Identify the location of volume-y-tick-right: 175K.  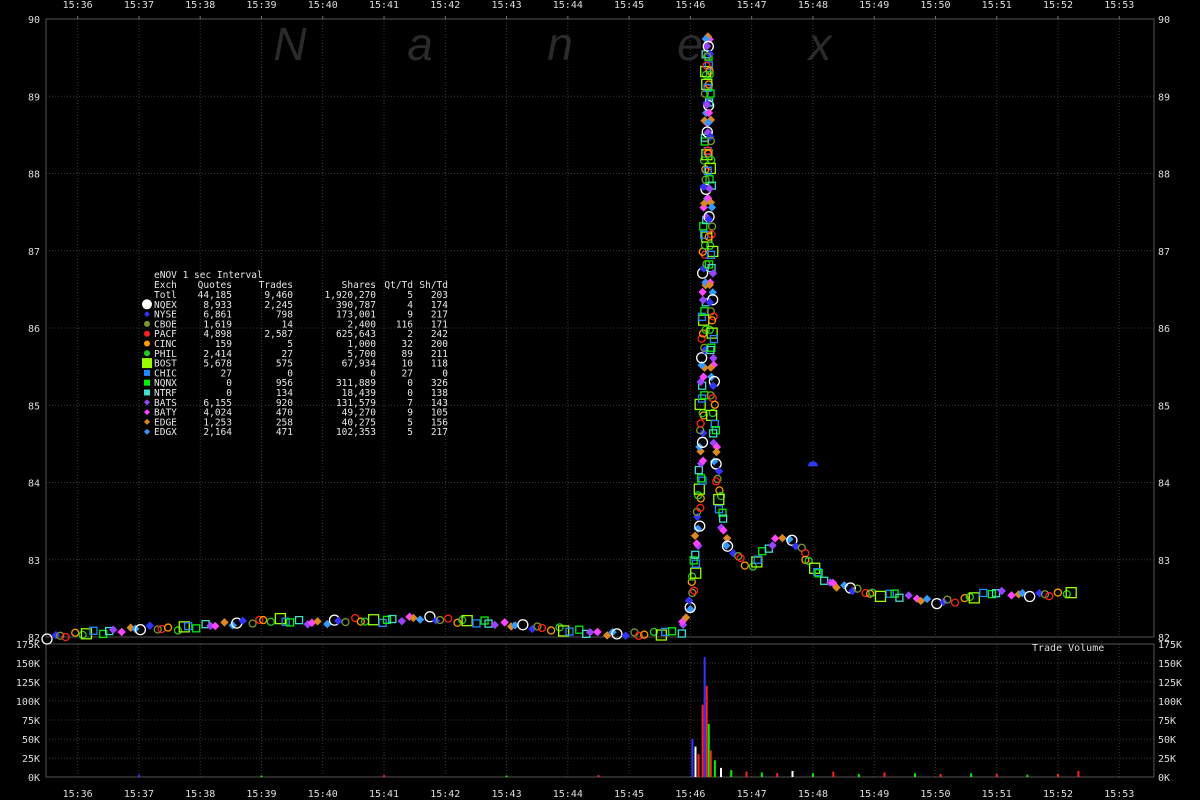
(1170, 645).